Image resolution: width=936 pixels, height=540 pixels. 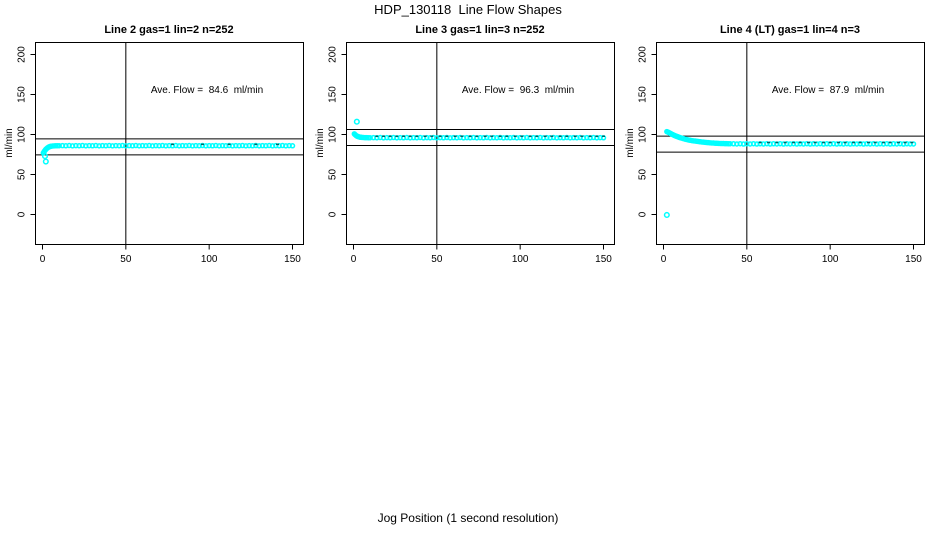 I want to click on panel-title-line4: Line 4 (LT) gas=1 lin=4 n=3, so click(x=790, y=30).